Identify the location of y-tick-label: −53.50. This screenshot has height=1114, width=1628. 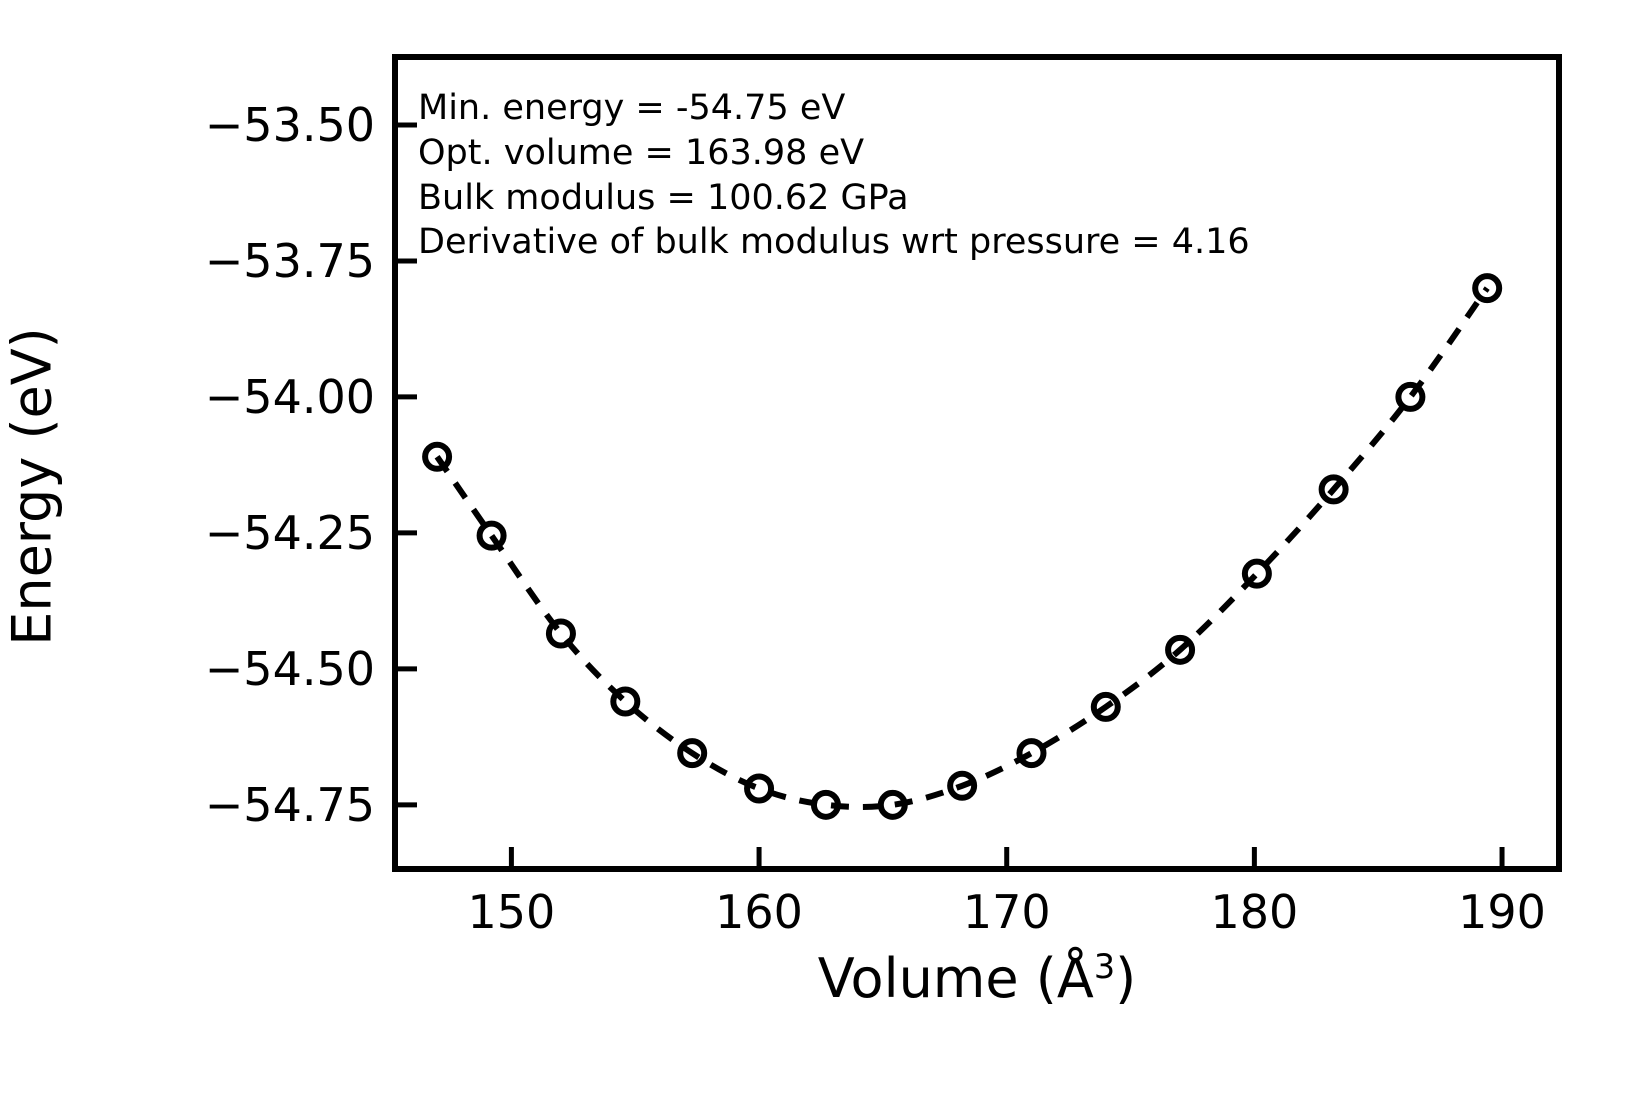
(289, 124).